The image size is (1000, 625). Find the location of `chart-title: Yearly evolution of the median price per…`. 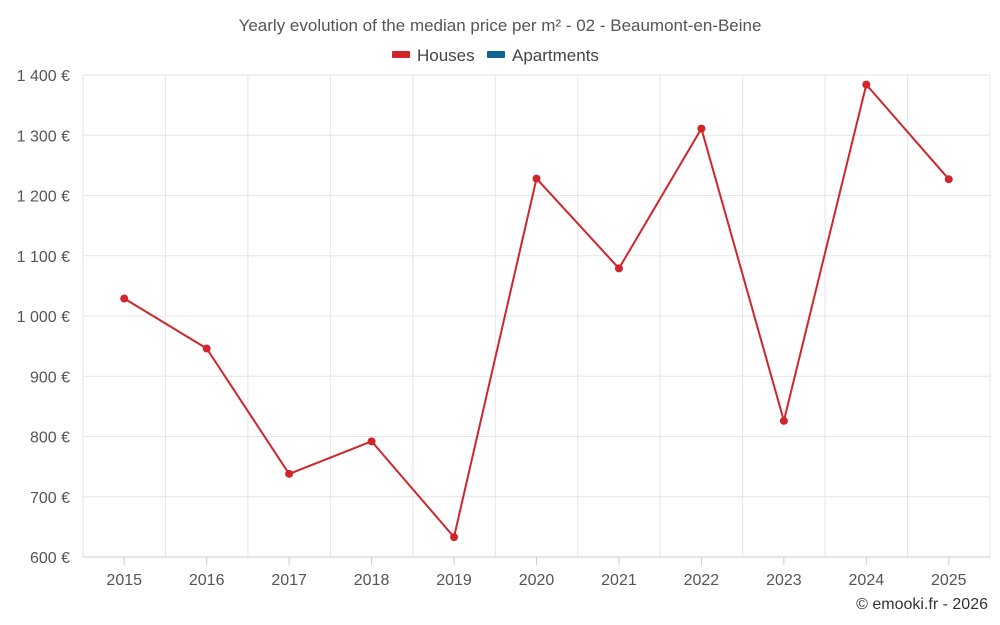

chart-title: Yearly evolution of the median price per… is located at coordinates (500, 25).